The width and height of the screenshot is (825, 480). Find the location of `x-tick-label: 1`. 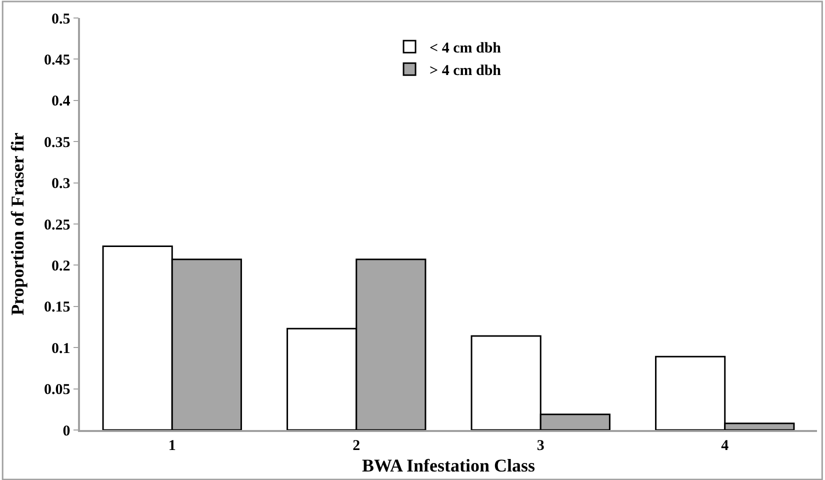

x-tick-label: 1 is located at coordinates (172, 446).